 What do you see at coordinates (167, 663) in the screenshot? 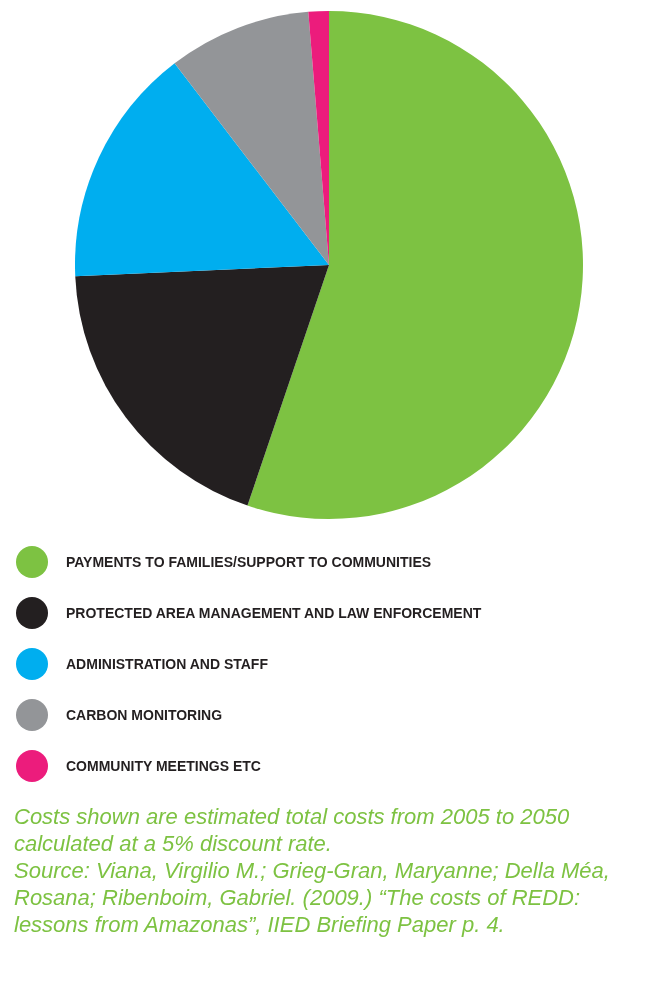
I see `legend-label: ADMINISTRATION AND STAFF` at bounding box center [167, 663].